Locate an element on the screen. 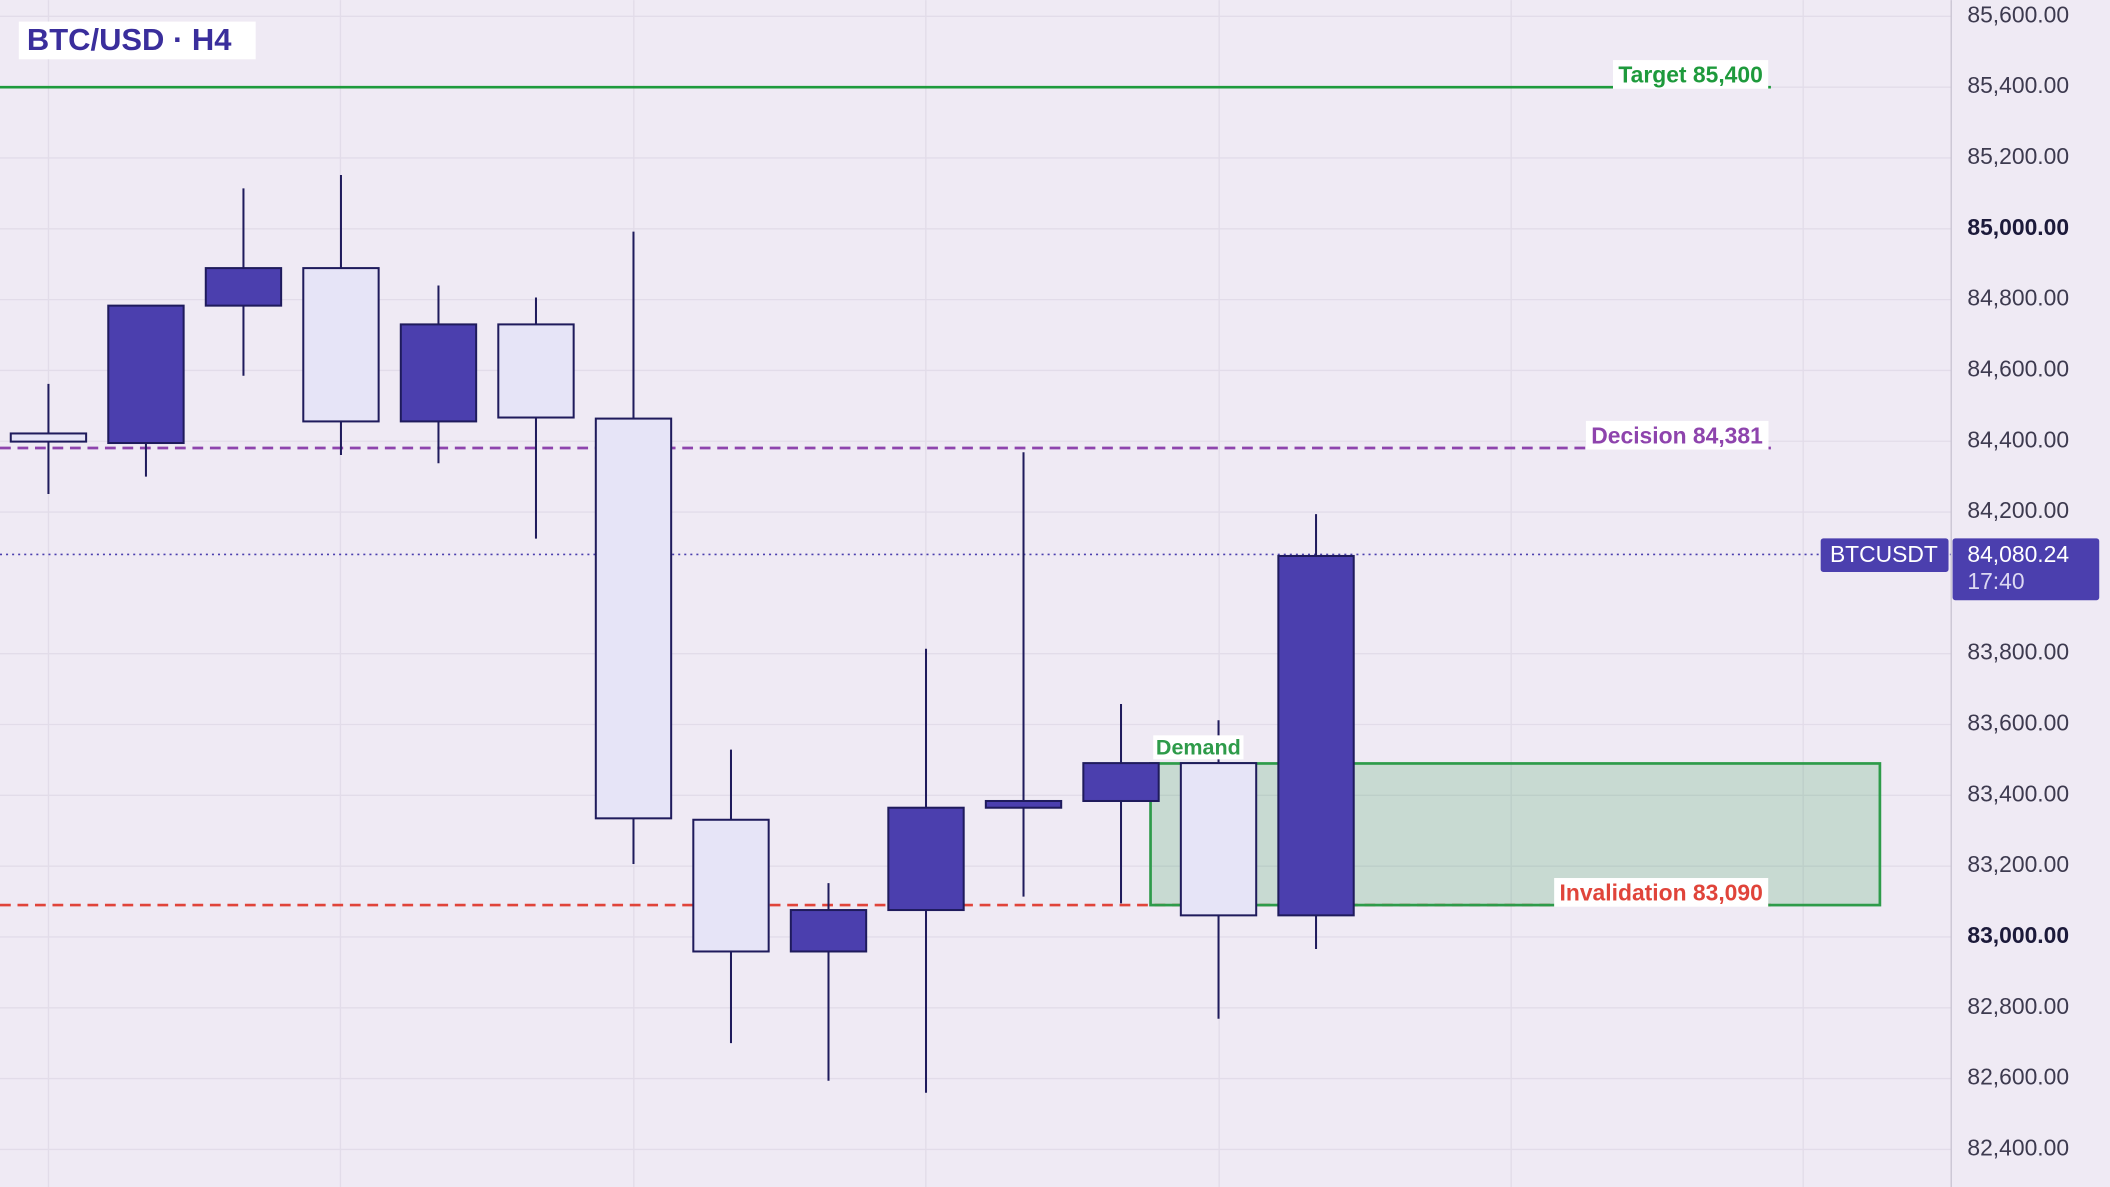 The image size is (2110, 1187). y-tick-label: 83,600.00 is located at coordinates (2018, 723).